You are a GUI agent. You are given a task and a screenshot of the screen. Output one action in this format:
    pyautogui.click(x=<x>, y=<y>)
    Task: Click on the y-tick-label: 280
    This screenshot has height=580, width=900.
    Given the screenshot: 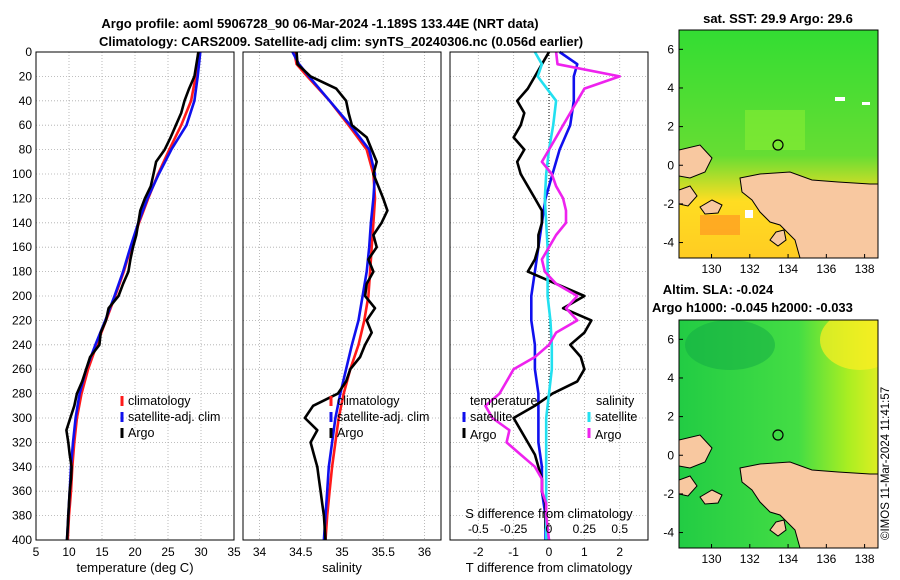 What is the action you would take?
    pyautogui.click(x=22, y=394)
    